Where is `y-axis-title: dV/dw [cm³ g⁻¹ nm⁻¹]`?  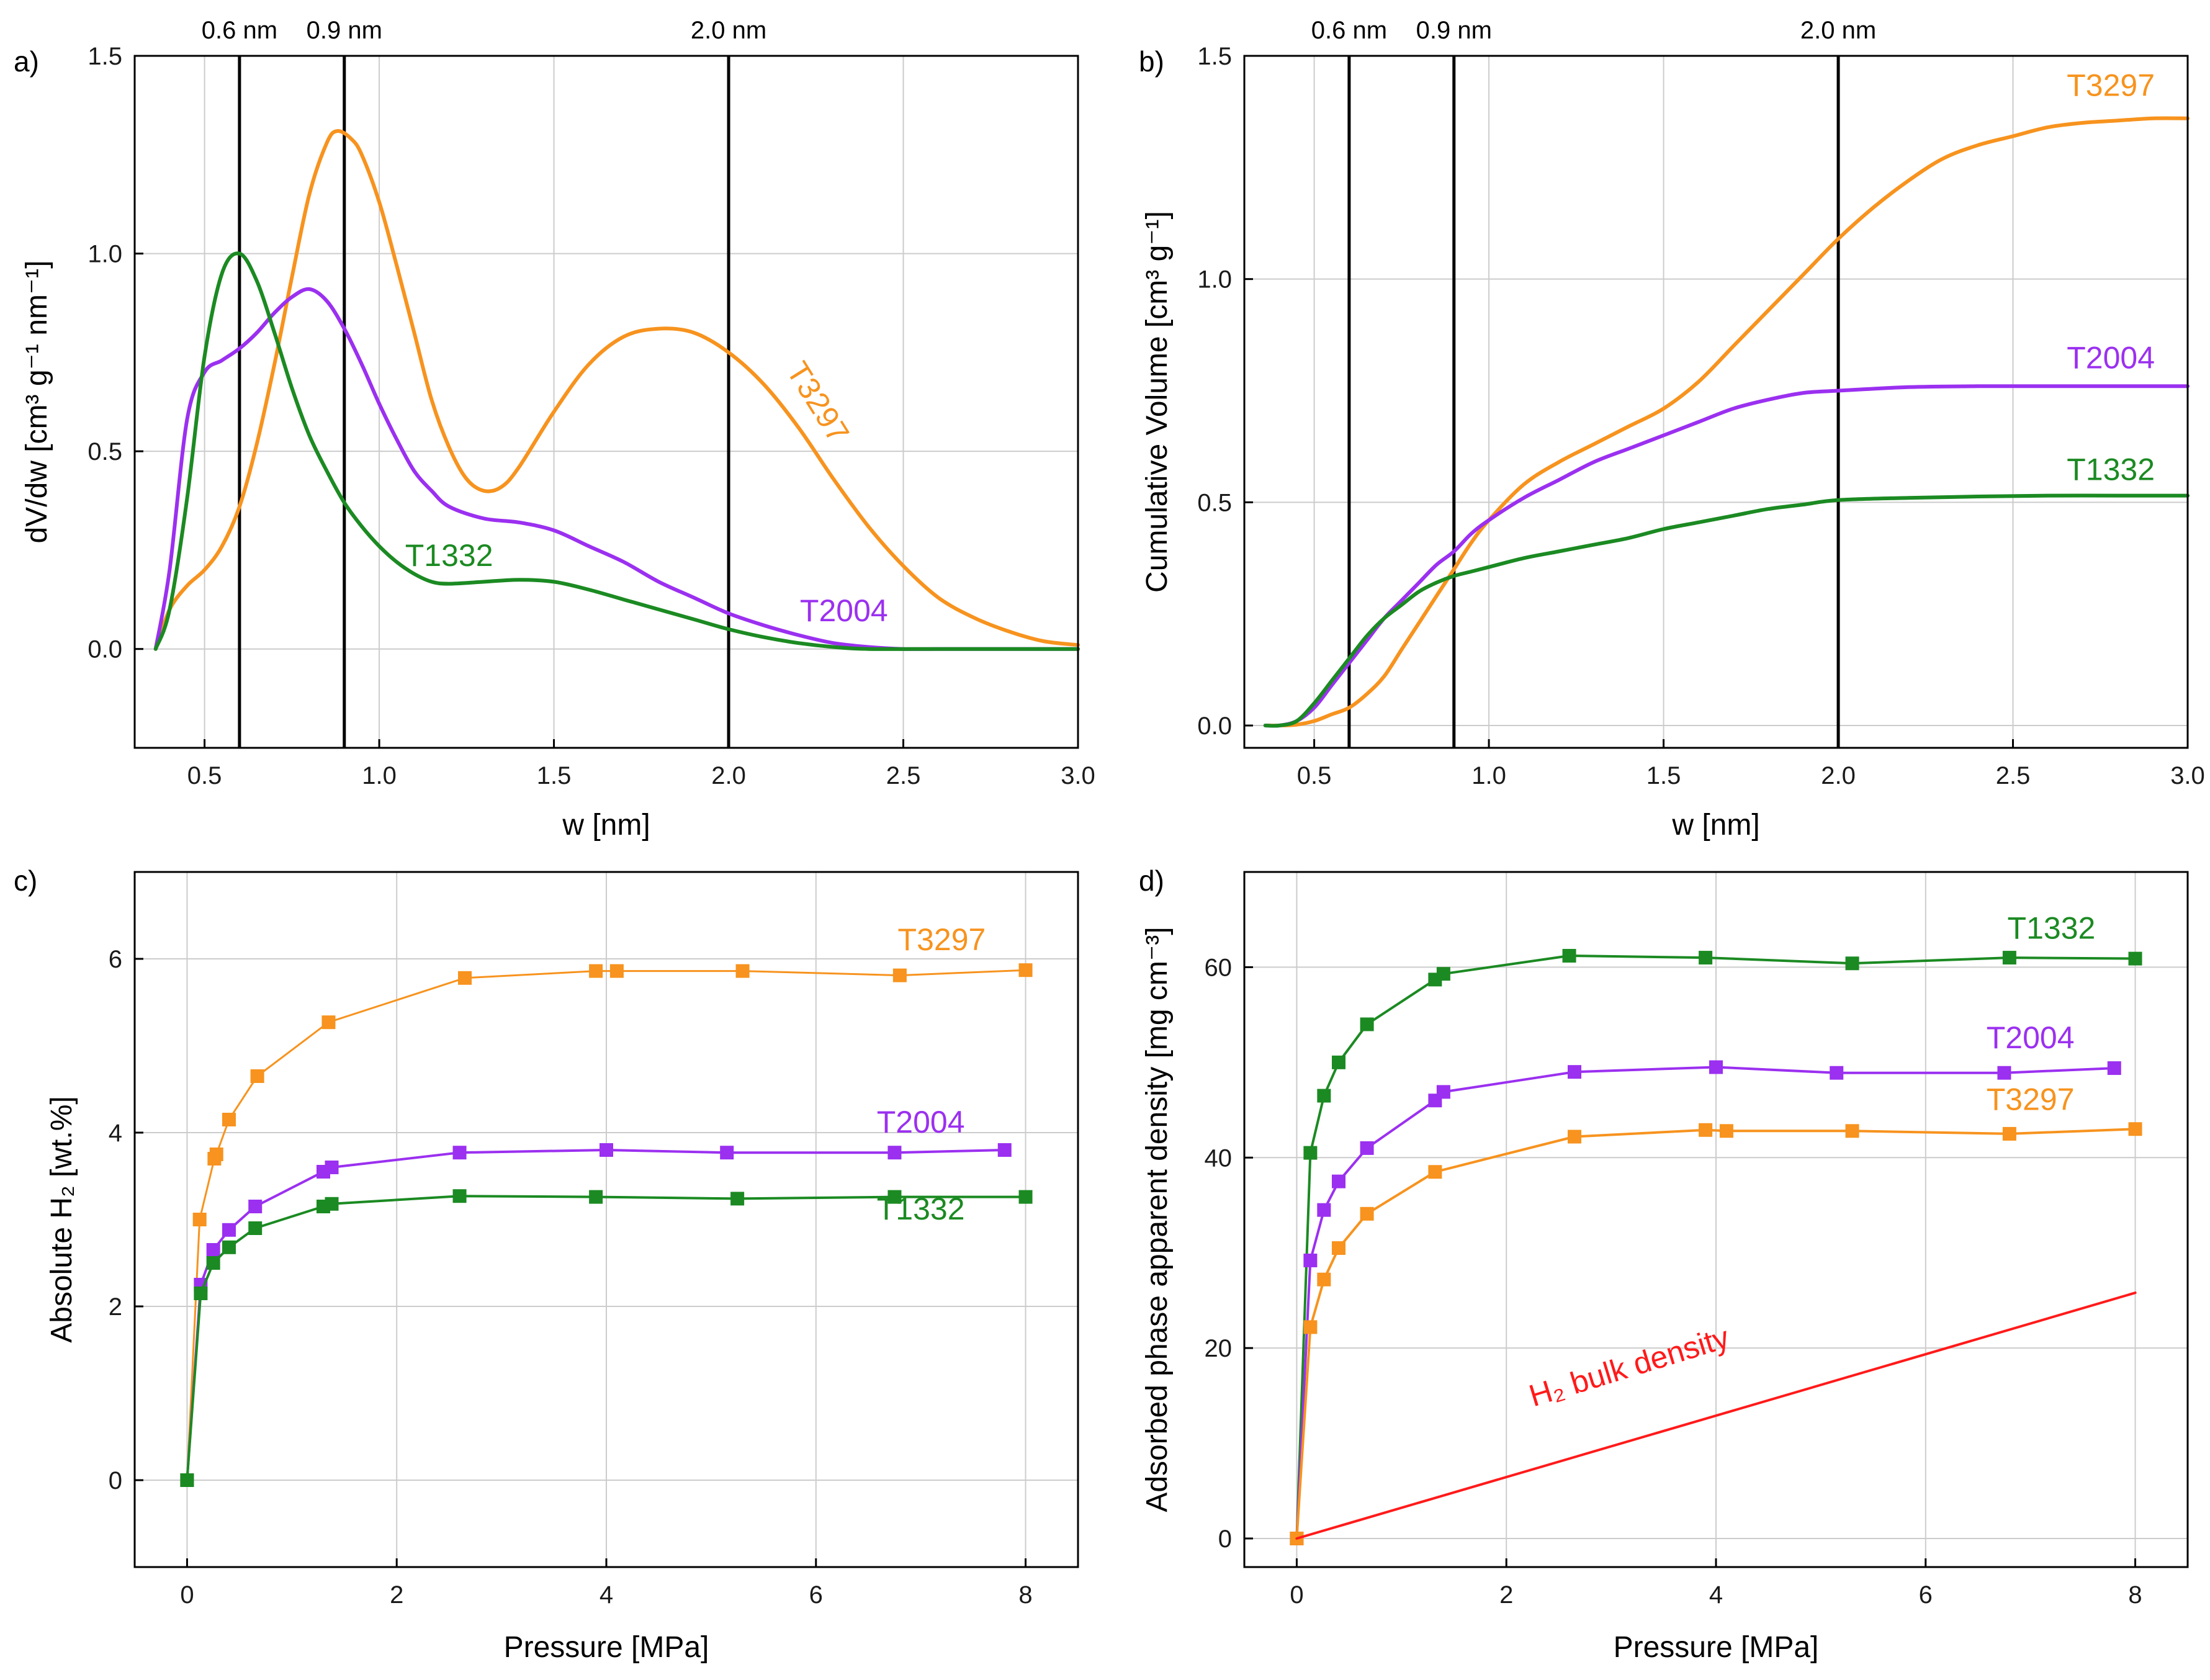 y-axis-title: dV/dw [cm³ g⁻¹ nm⁻¹] is located at coordinates (37, 402).